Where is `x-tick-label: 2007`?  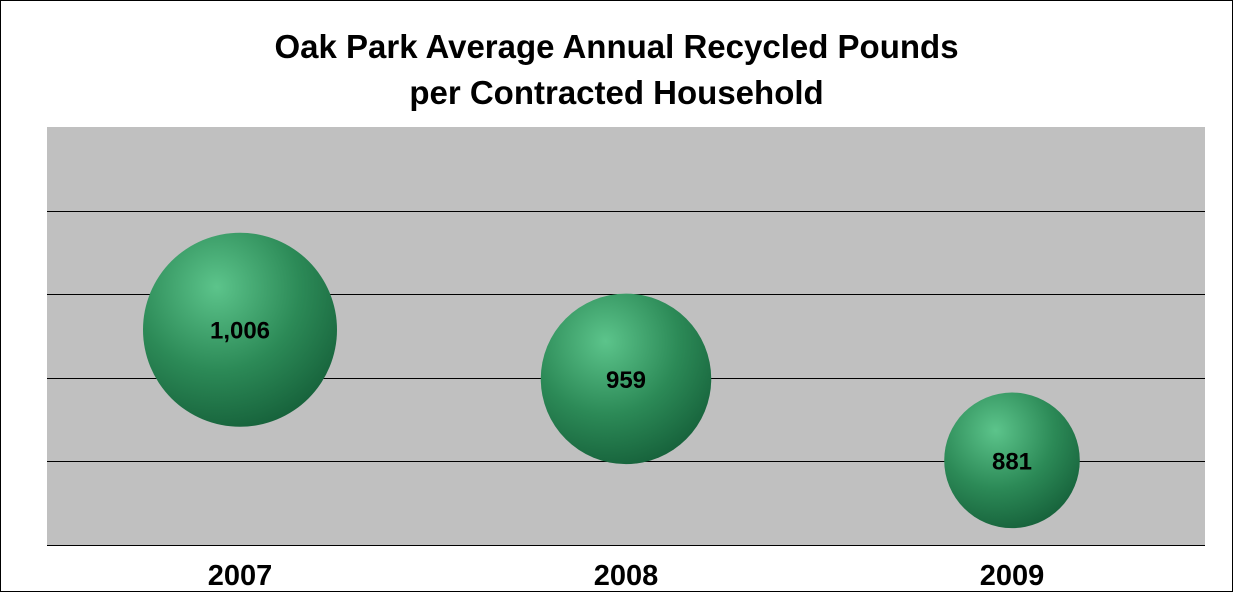
x-tick-label: 2007 is located at coordinates (240, 576).